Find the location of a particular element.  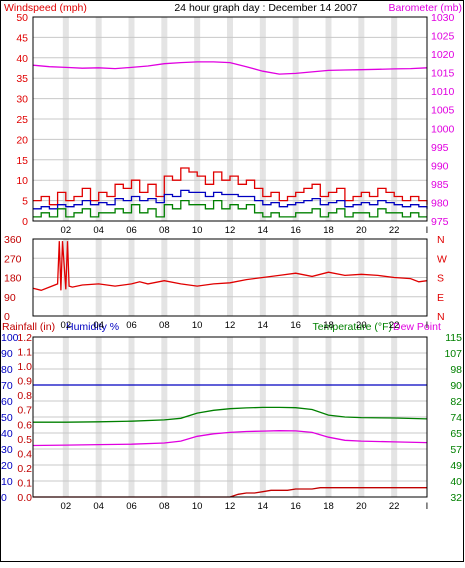

windspeed-tick-label: 30 is located at coordinates (22, 100).